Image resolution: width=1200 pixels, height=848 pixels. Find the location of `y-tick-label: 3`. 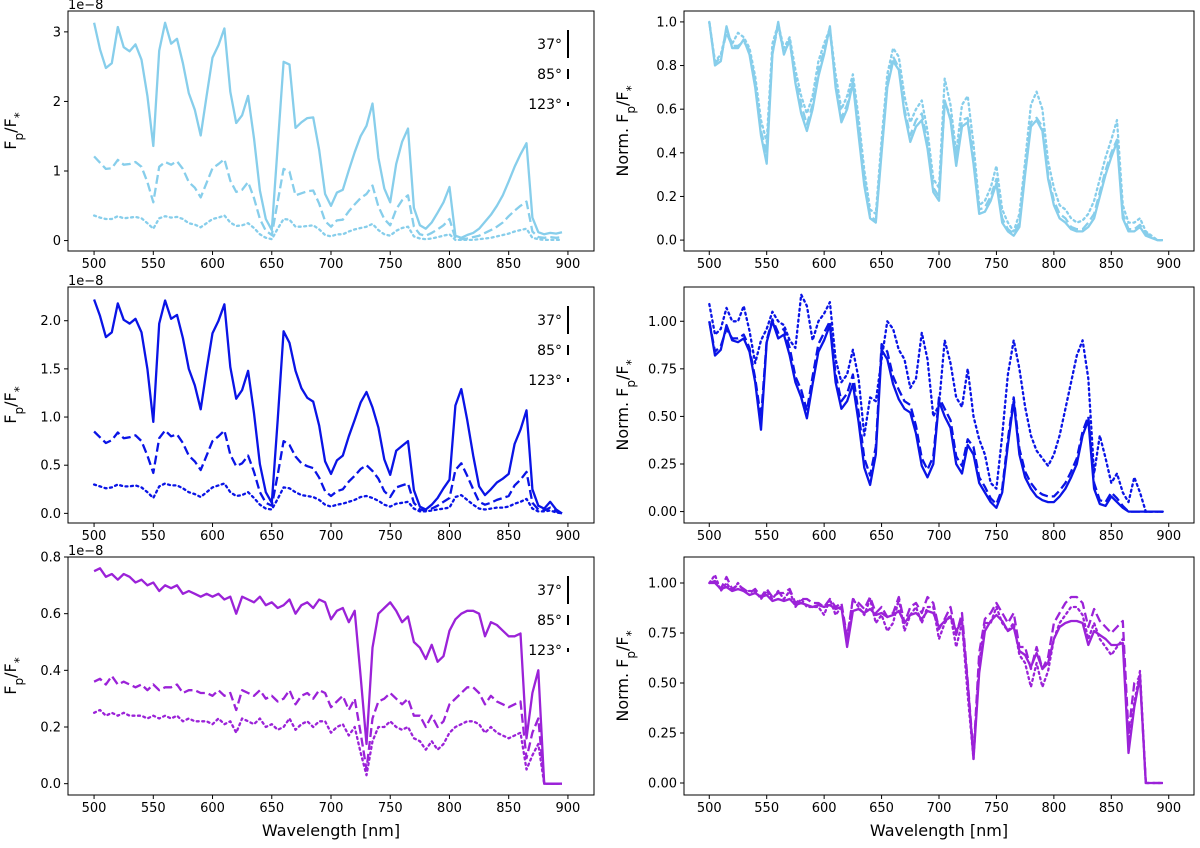

y-tick-label: 3 is located at coordinates (57, 32).